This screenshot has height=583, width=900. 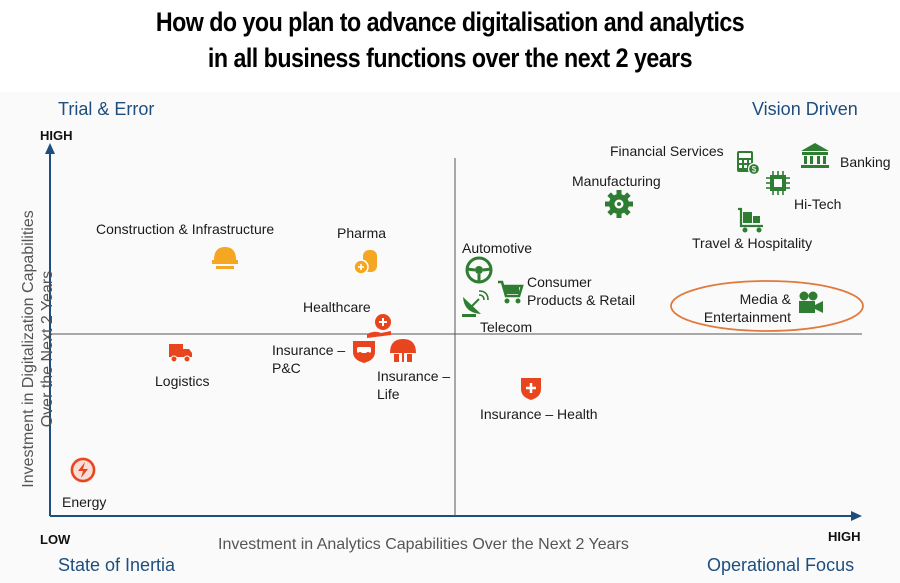 What do you see at coordinates (805, 109) in the screenshot?
I see `quadrant-label-top-right: Vision Driven` at bounding box center [805, 109].